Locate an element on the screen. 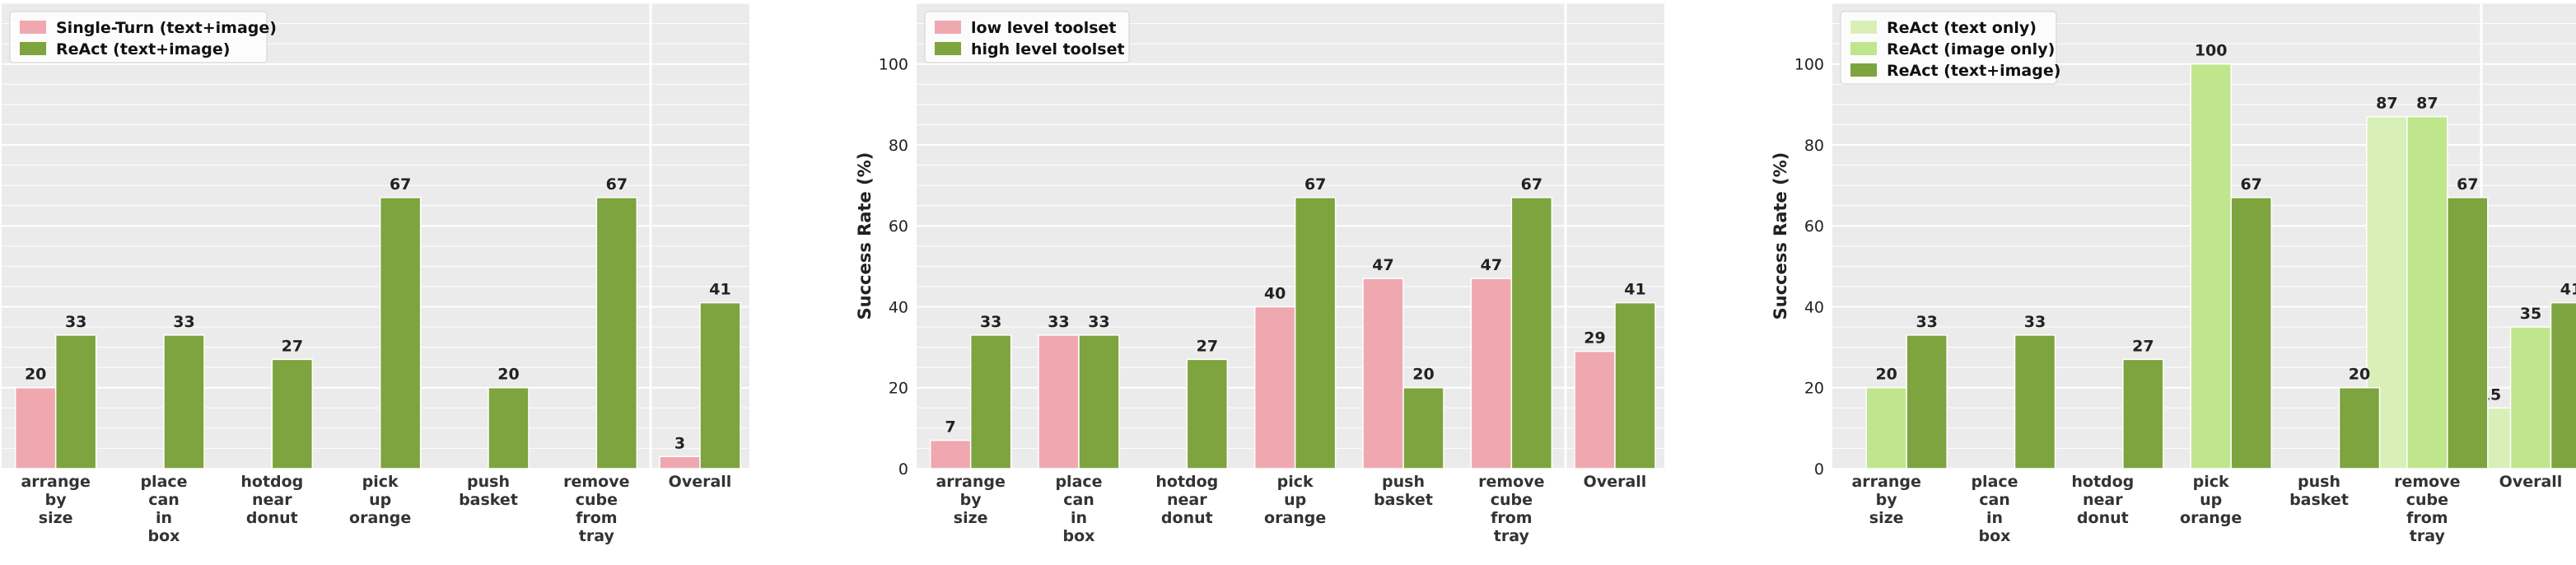 This screenshot has height=565, width=2576. data-label: 29 is located at coordinates (1594, 338).